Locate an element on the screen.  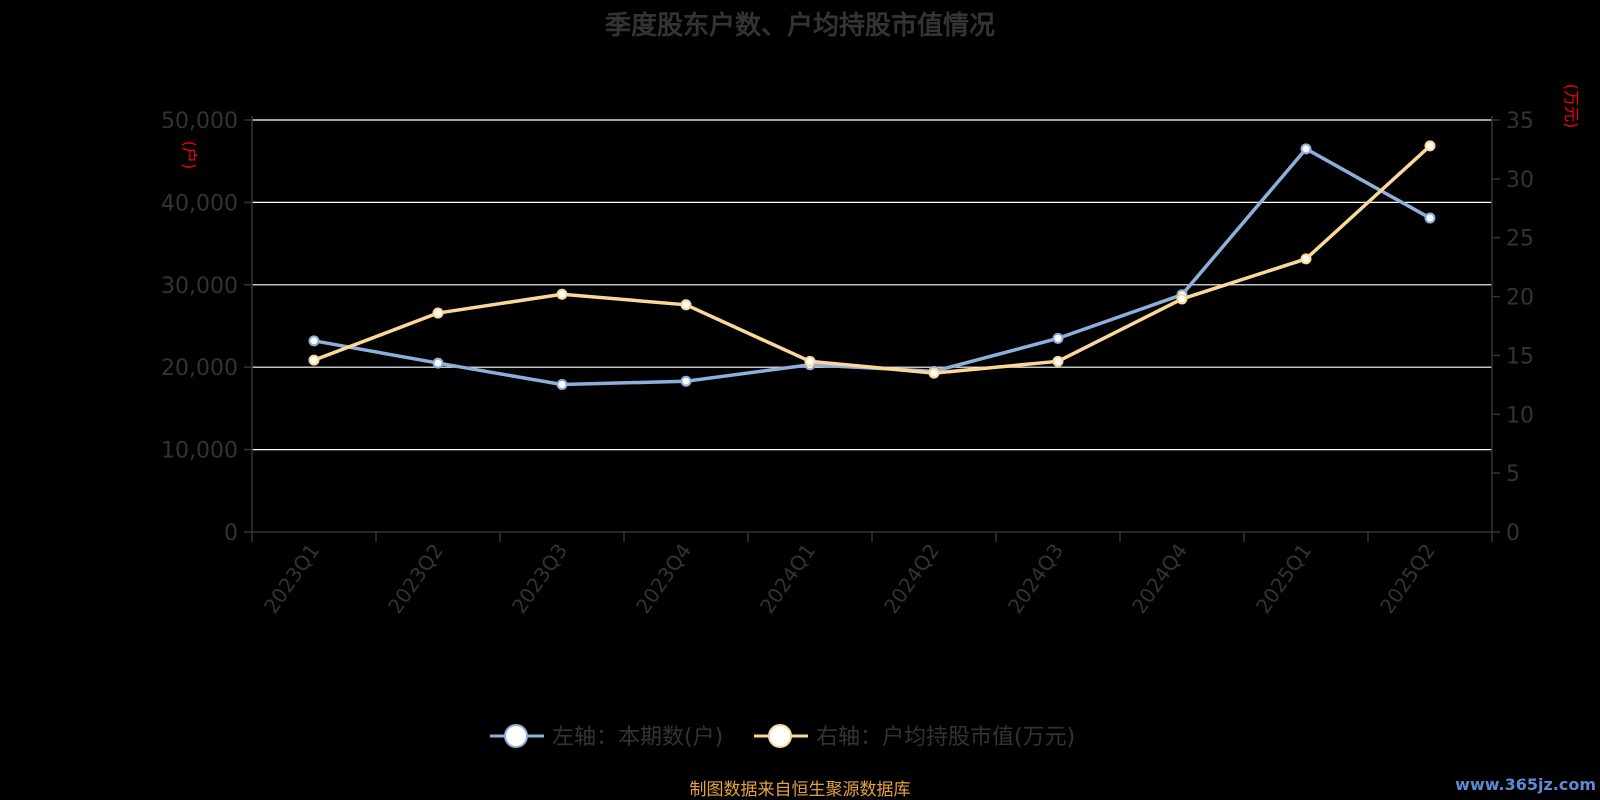
legend-item-left-series: 左轴：本期数(户) is located at coordinates (606, 737).